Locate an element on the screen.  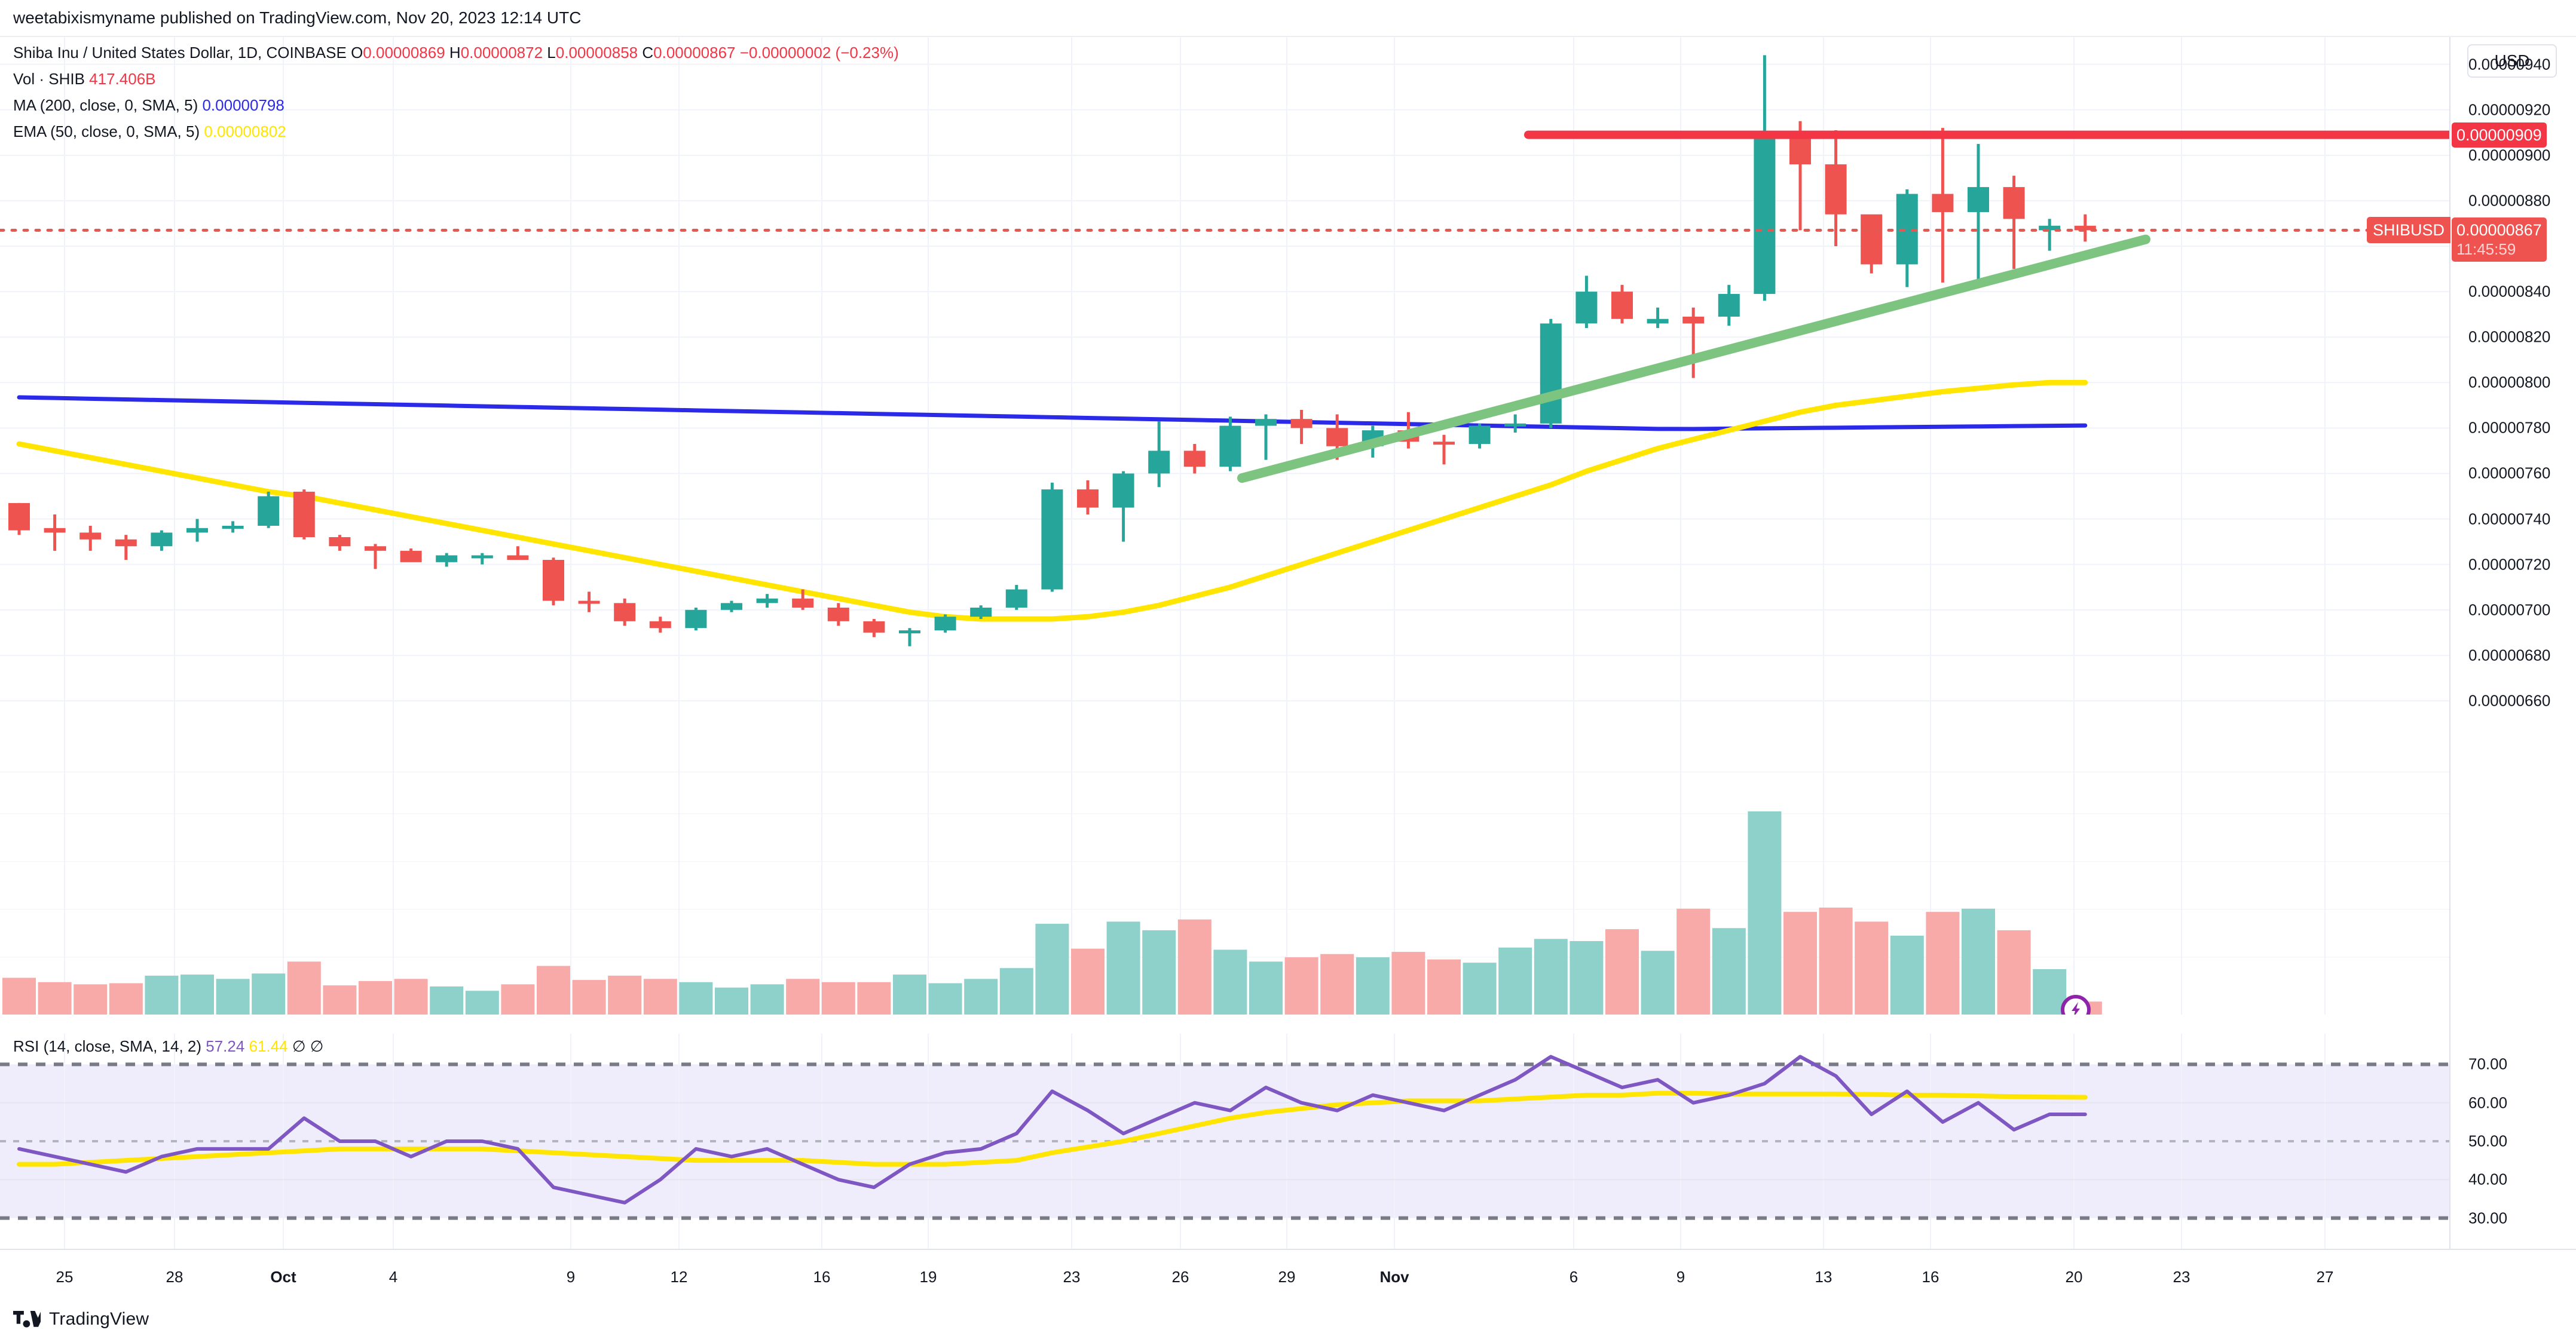
price-axis-tick: 0.00000700 is located at coordinates (2509, 609).